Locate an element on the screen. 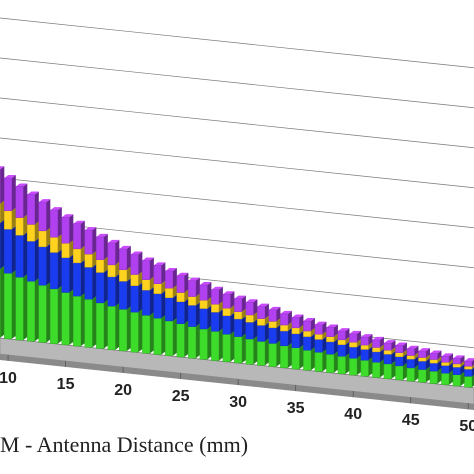 Image resolution: width=474 pixels, height=474 pixels. x-tick-label: 20 is located at coordinates (123, 390).